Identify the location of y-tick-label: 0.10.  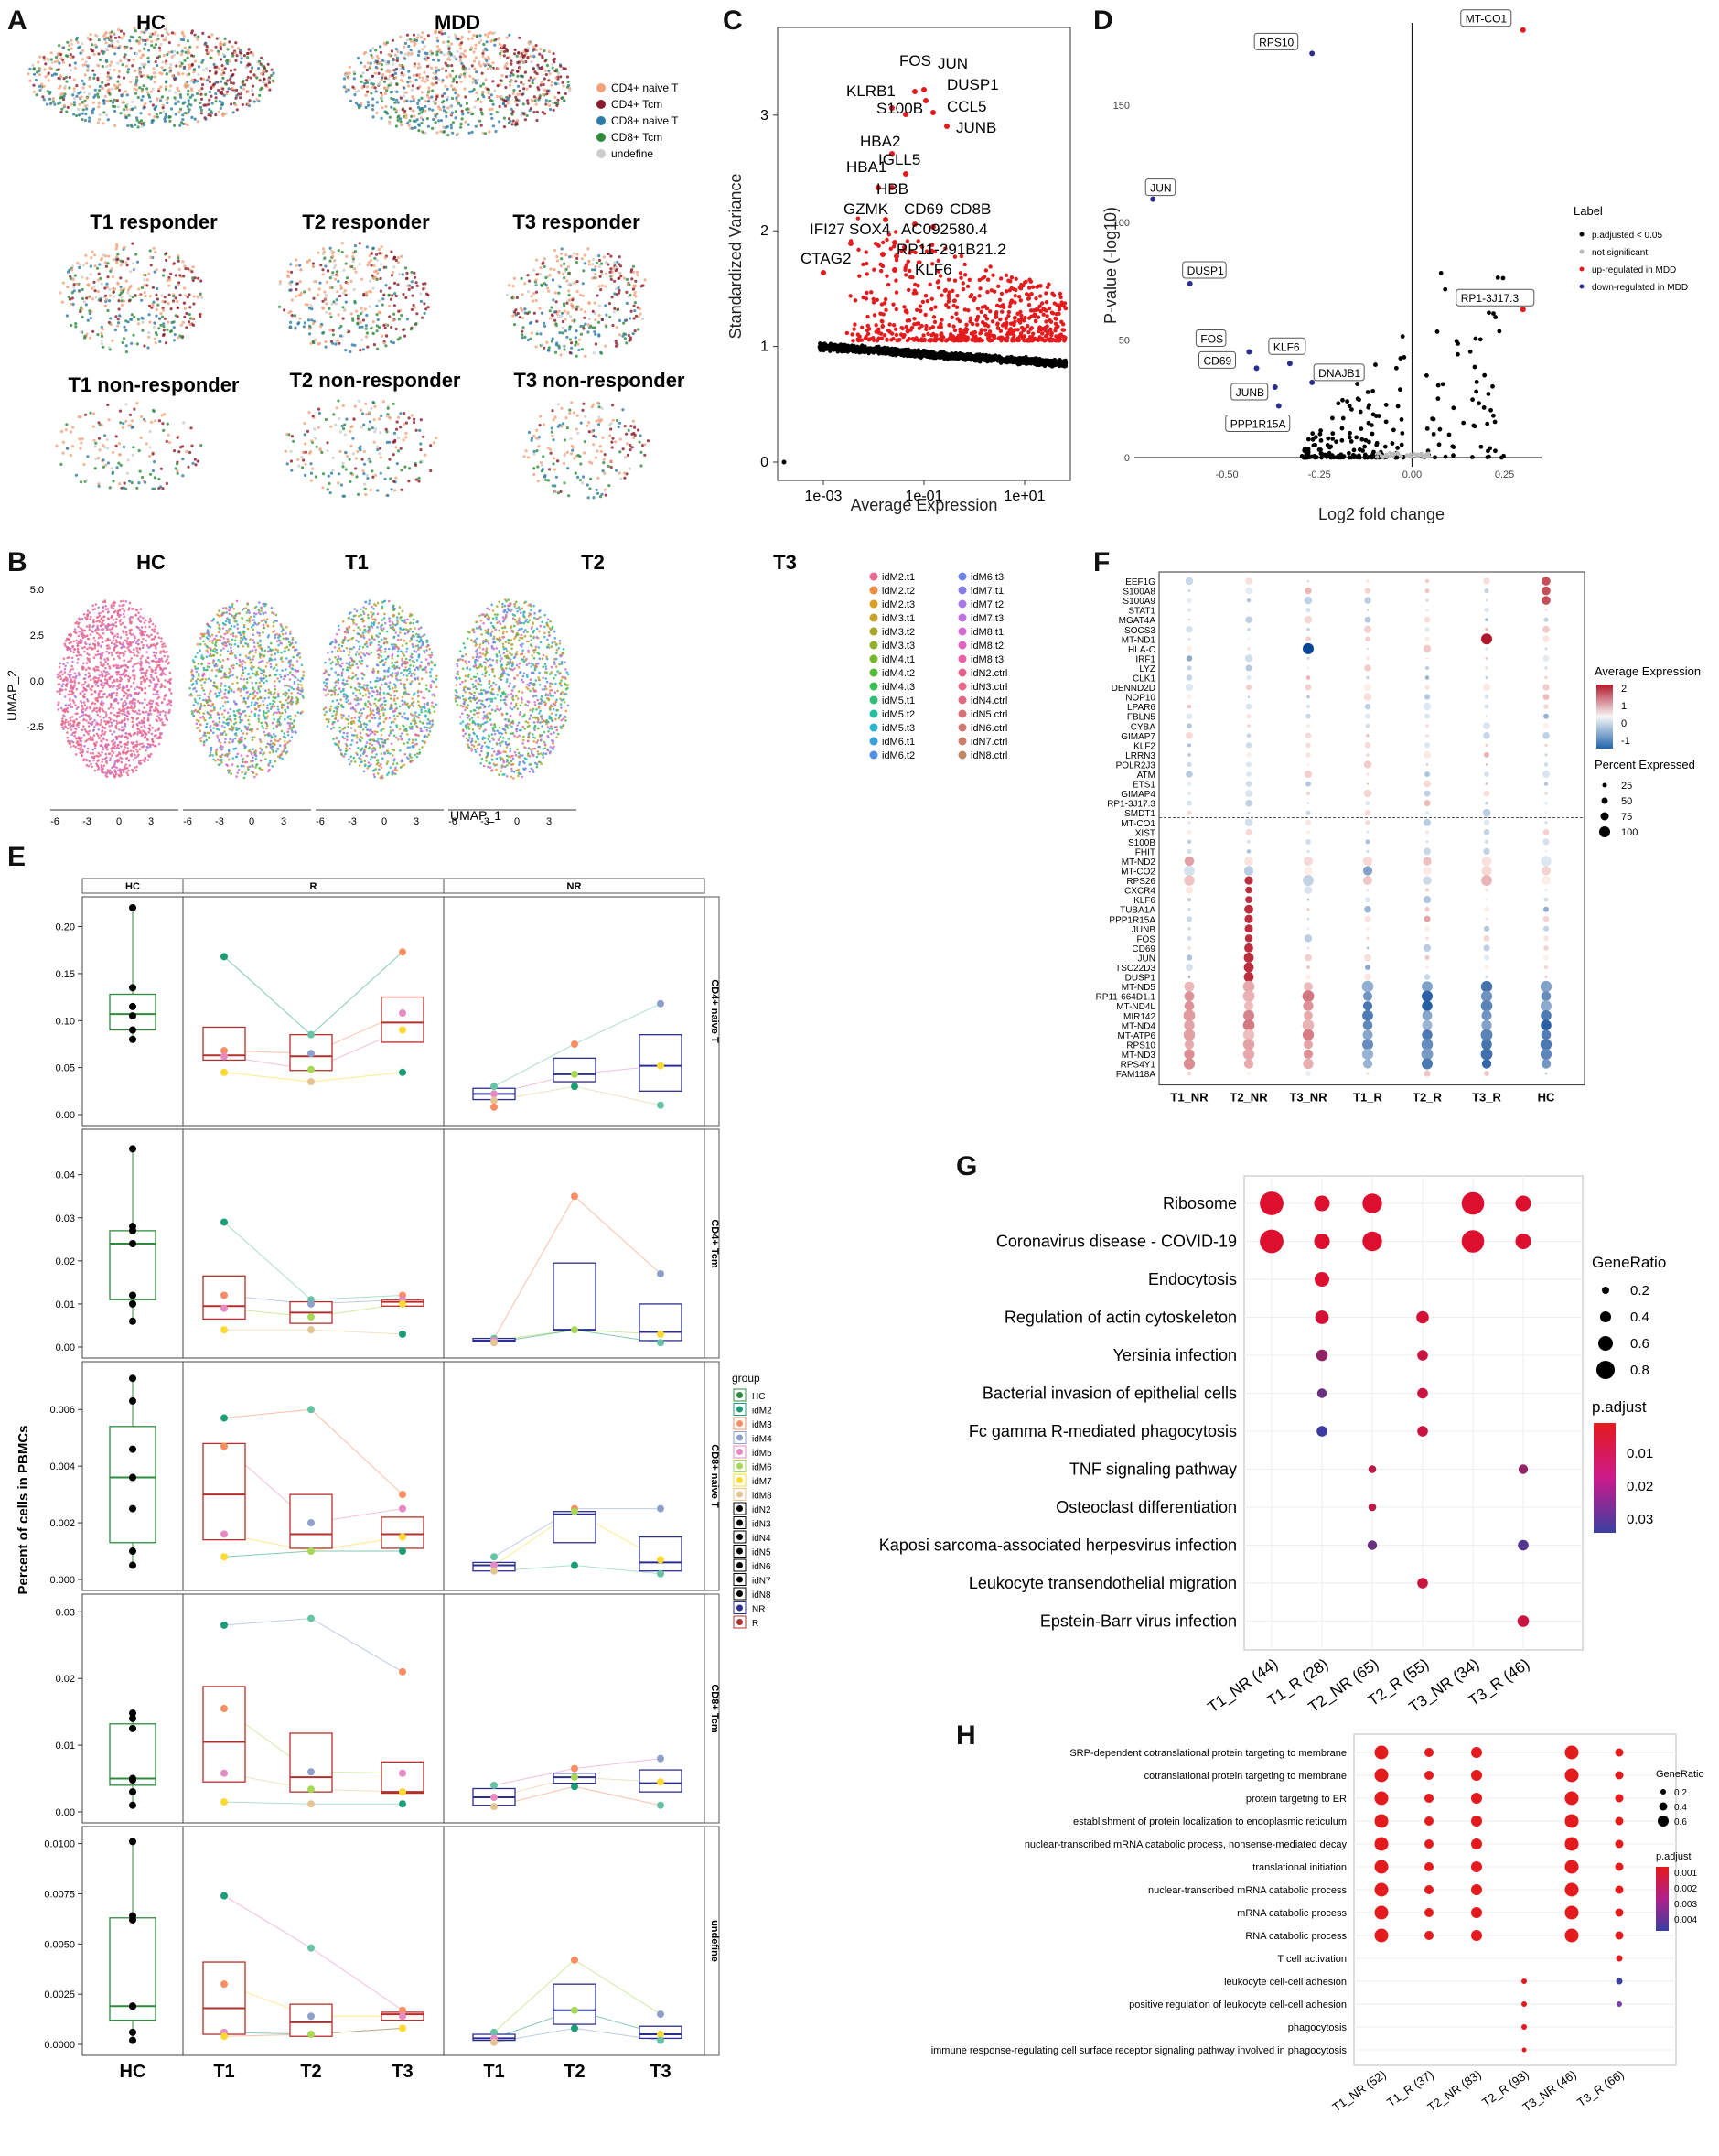
(65, 1021).